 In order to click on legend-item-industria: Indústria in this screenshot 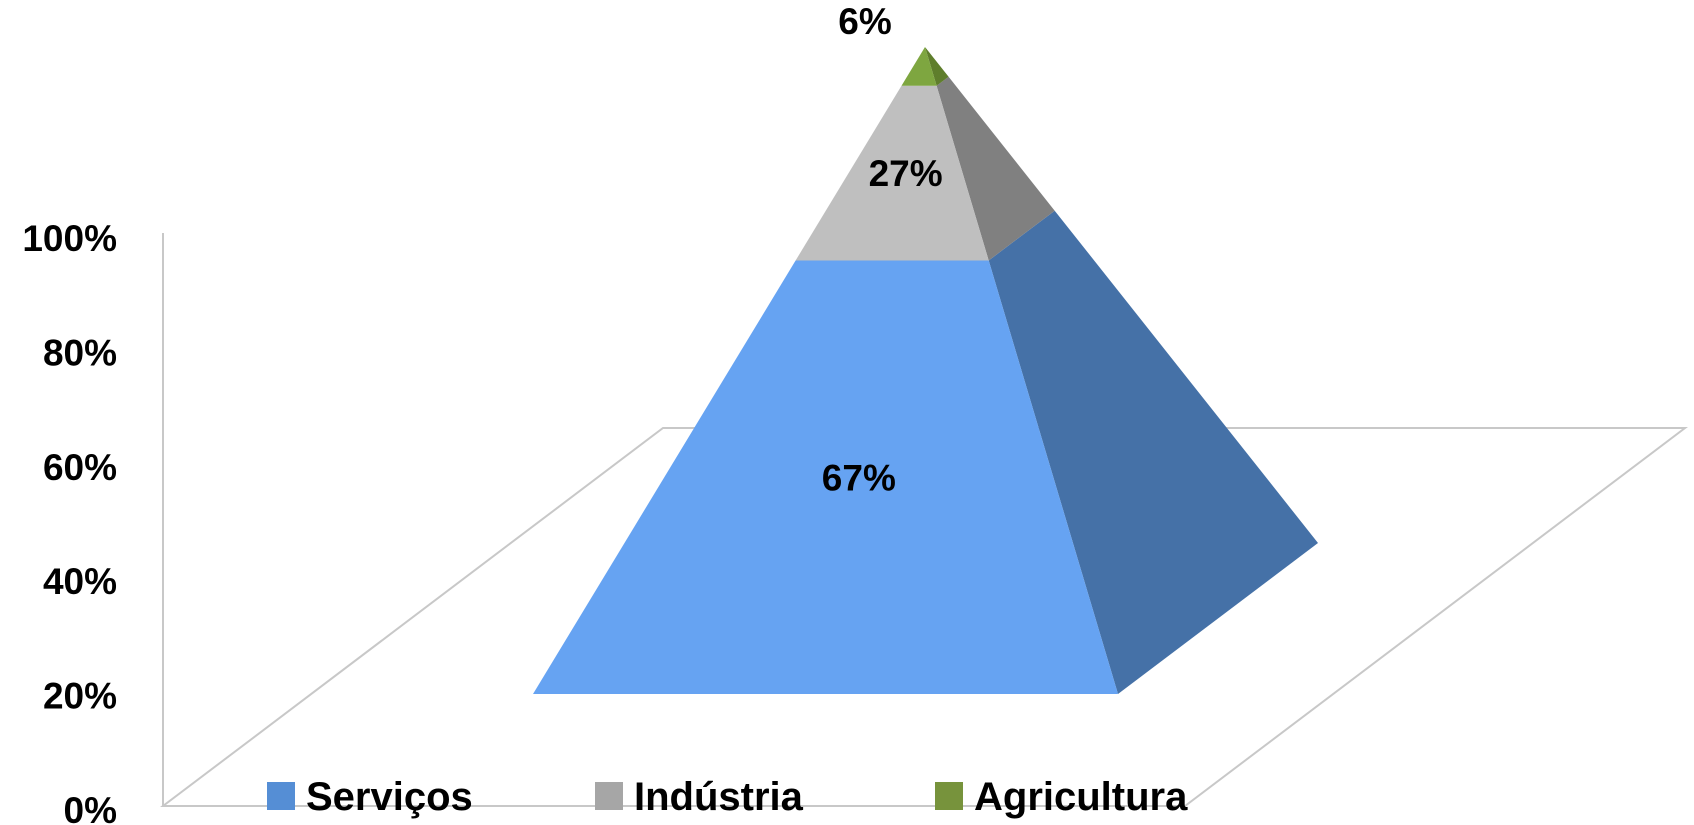, I will do `click(699, 797)`.